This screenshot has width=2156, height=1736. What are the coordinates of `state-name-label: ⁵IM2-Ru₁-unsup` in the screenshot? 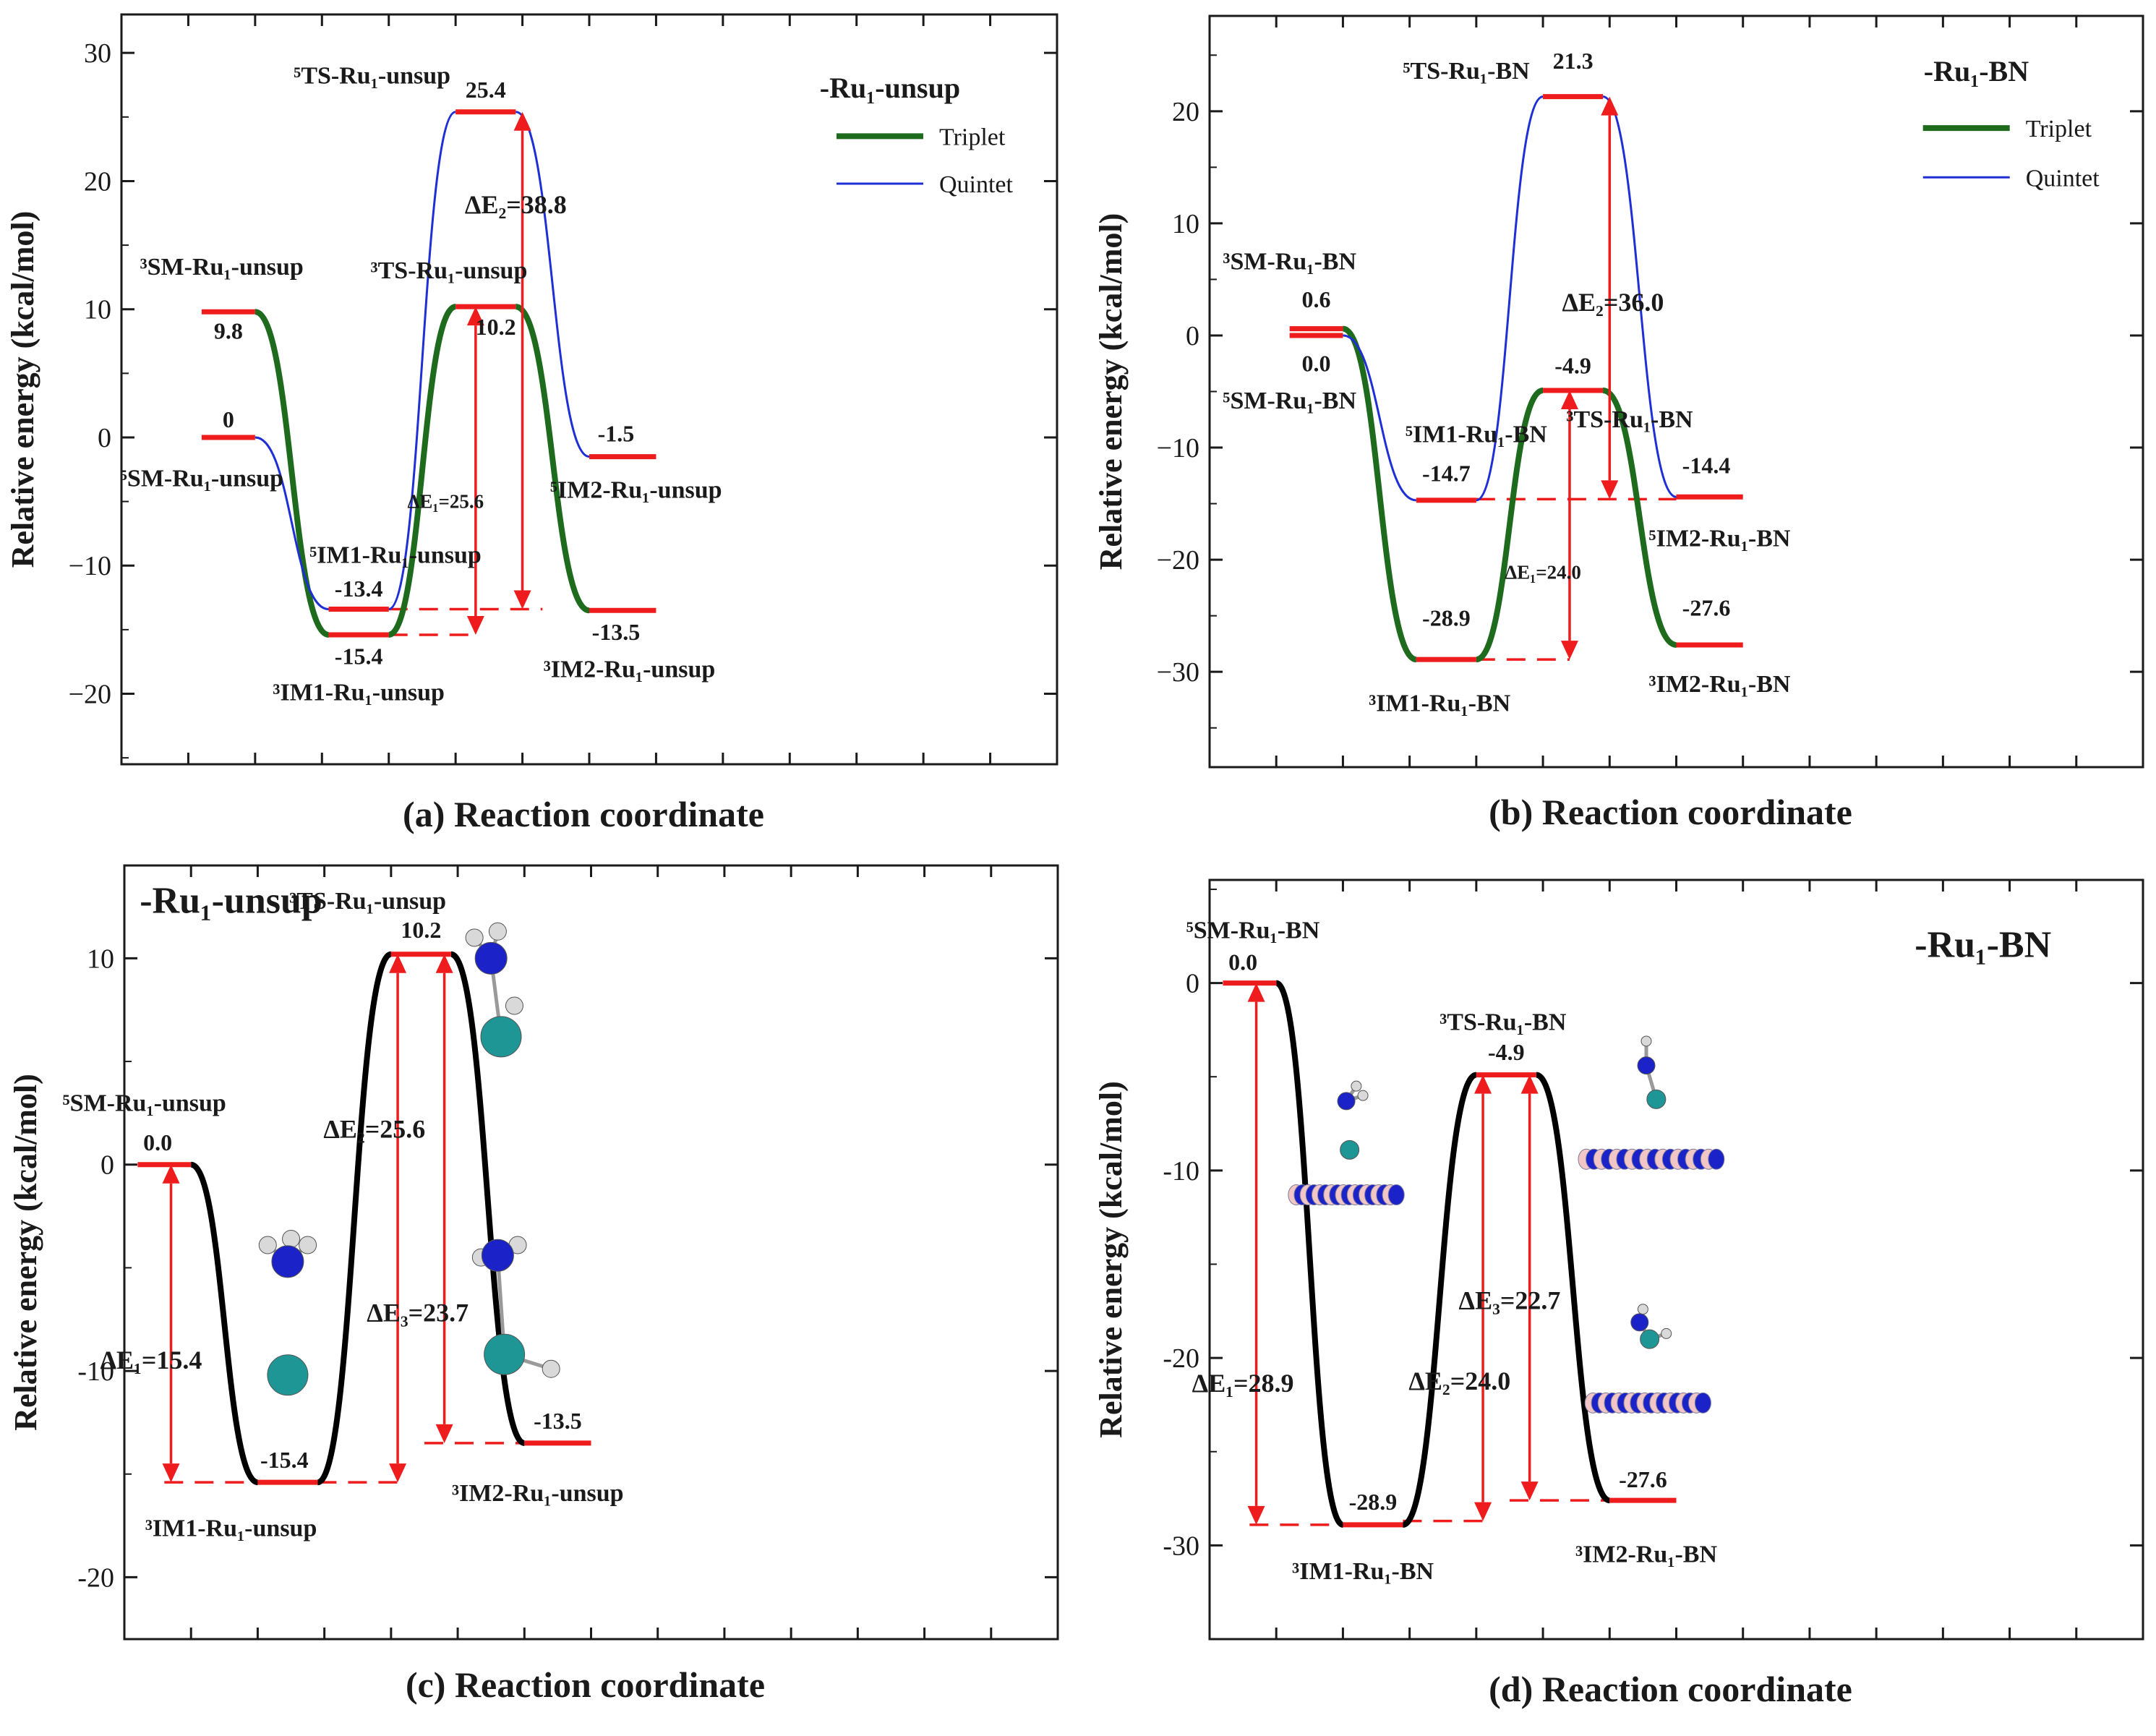 It's located at (636, 489).